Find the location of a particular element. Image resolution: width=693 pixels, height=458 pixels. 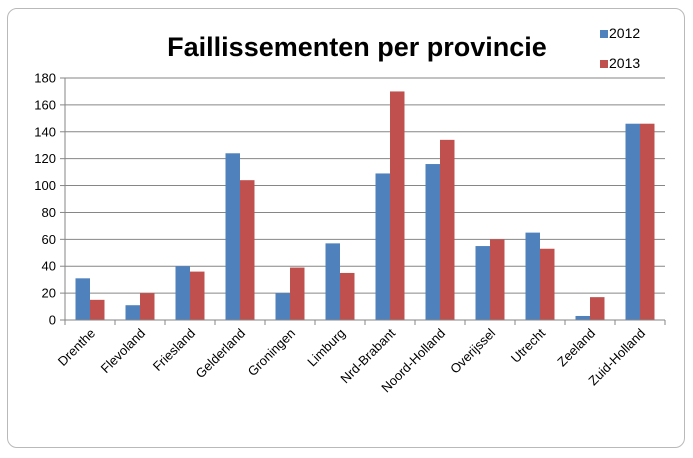

x-tick-label: Overijssel is located at coordinates (472, 350).